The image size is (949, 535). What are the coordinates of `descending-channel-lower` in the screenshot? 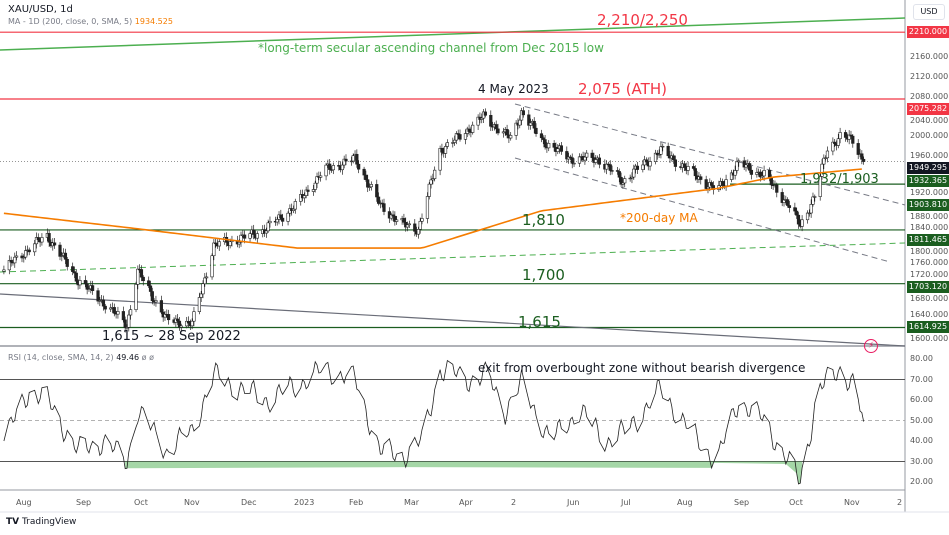 It's located at (702, 210).